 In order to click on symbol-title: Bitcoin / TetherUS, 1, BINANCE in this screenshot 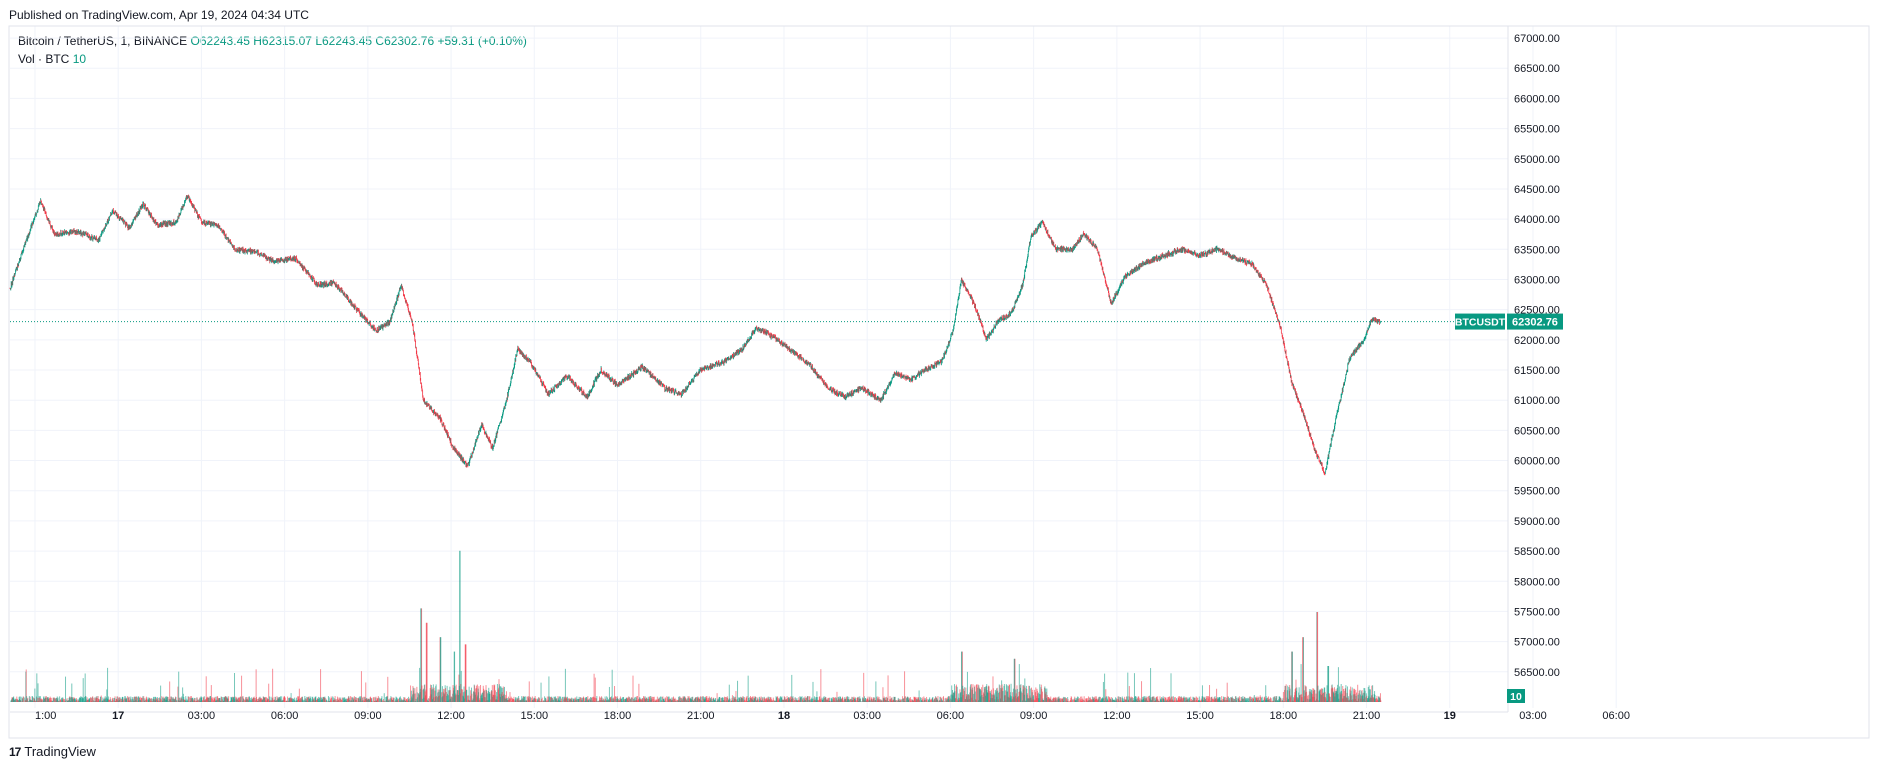, I will do `click(103, 41)`.